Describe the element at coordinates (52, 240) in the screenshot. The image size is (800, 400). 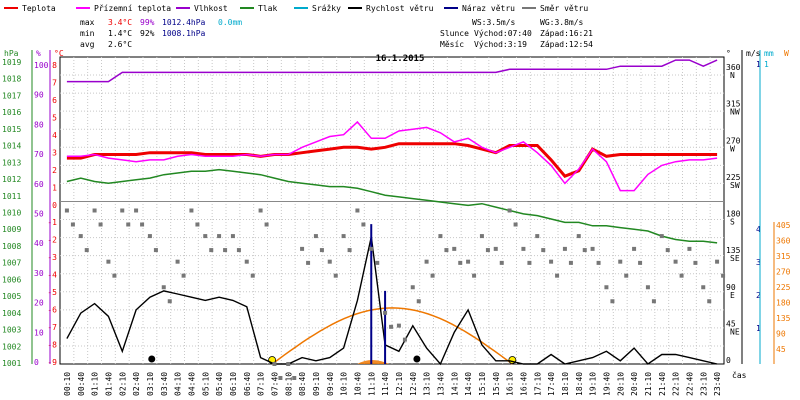
I see `axis-celsius-tick: -2` at that location.